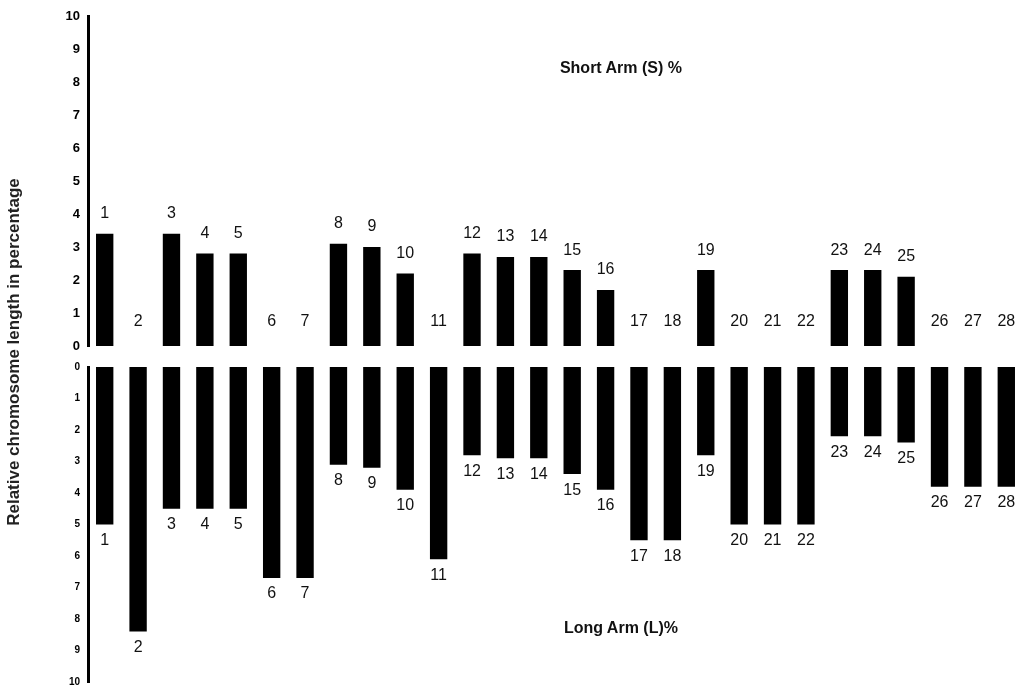  What do you see at coordinates (672, 321) in the screenshot?
I see `x-tick-label: 18` at bounding box center [672, 321].